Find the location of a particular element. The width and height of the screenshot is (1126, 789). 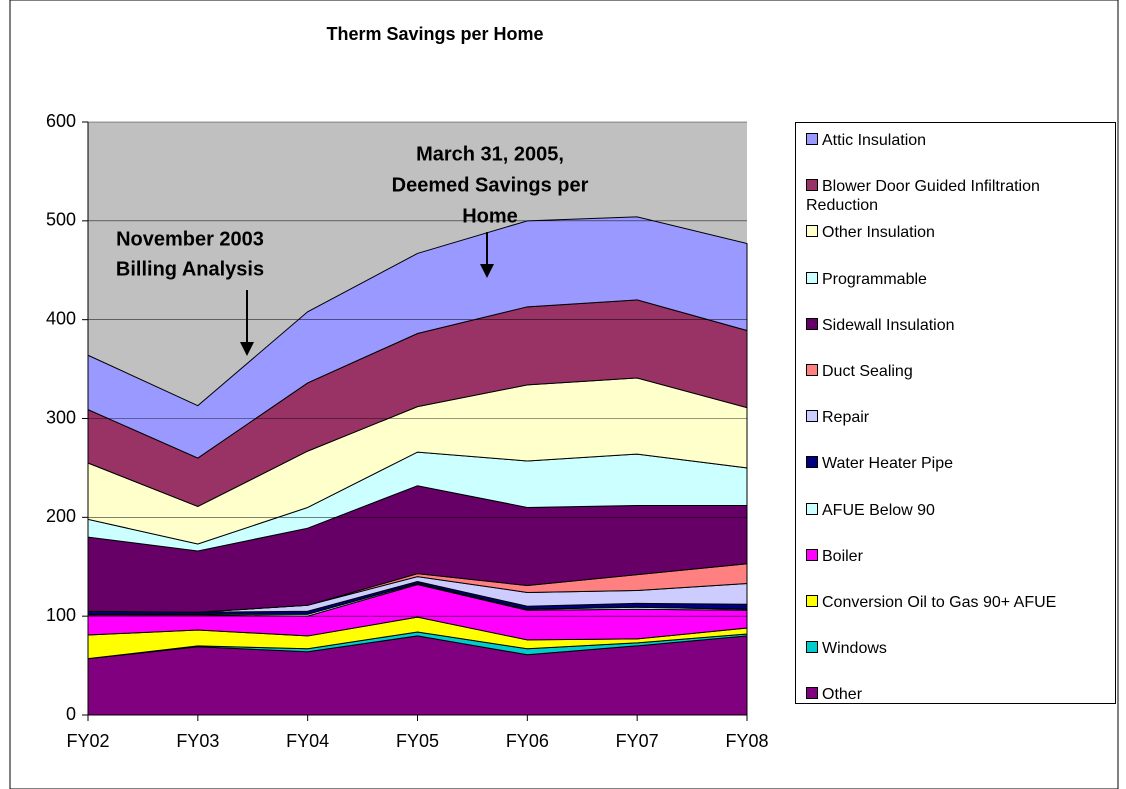

legend-label: Other is located at coordinates (842, 695).